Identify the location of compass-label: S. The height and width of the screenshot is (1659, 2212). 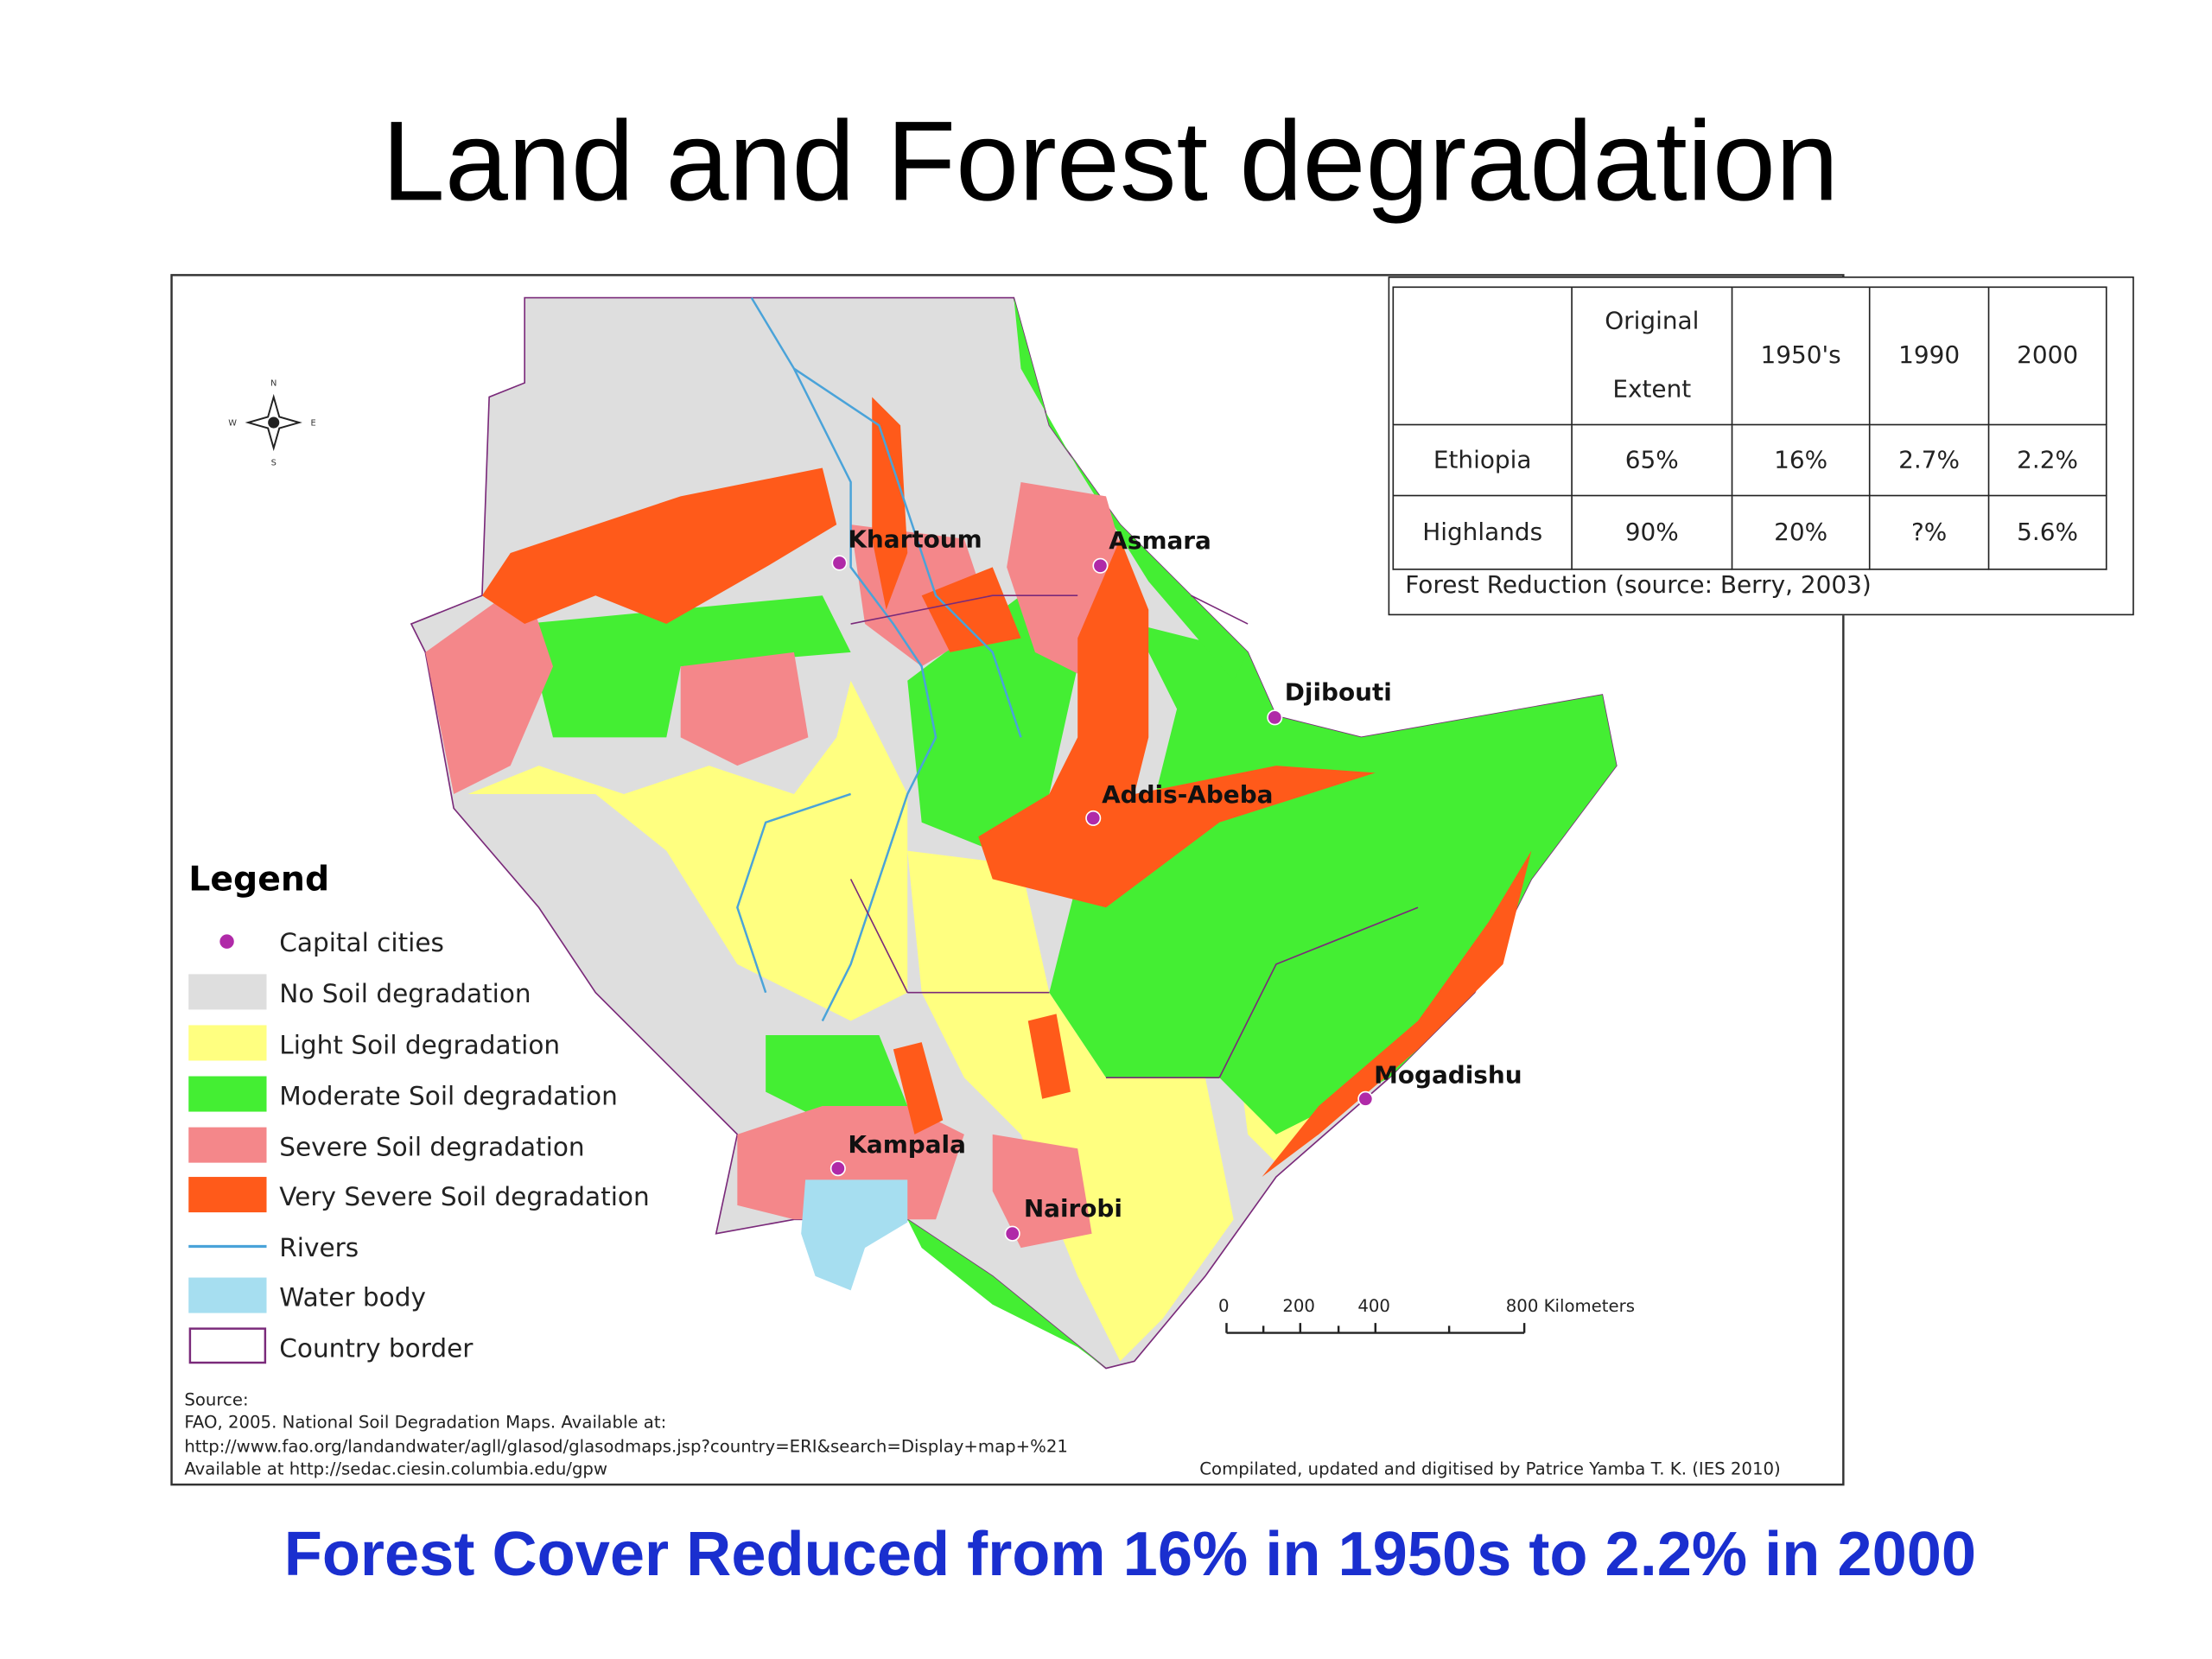
(273, 462).